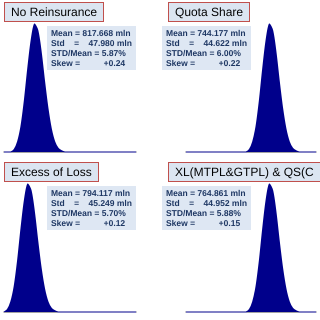 This screenshot has width=320, height=320. What do you see at coordinates (203, 53) in the screenshot?
I see `annotation: STD/Mean = 6.00%` at bounding box center [203, 53].